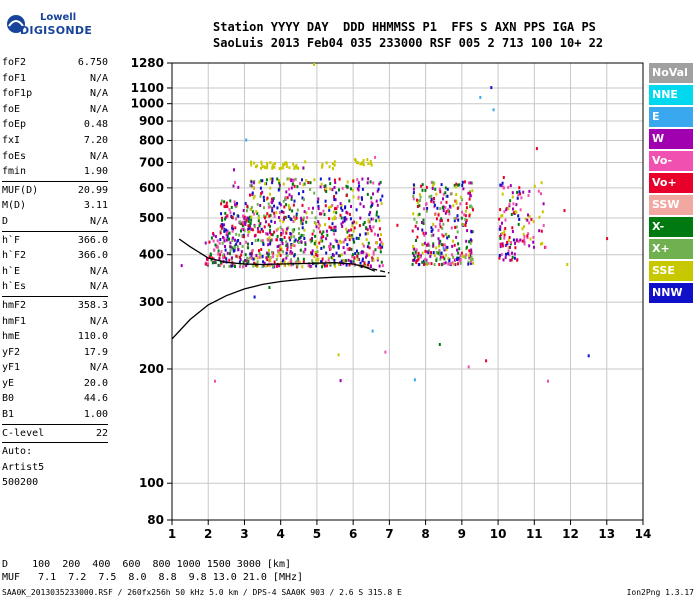 The height and width of the screenshot is (600, 700). I want to click on param-value: 22, so click(101, 433).